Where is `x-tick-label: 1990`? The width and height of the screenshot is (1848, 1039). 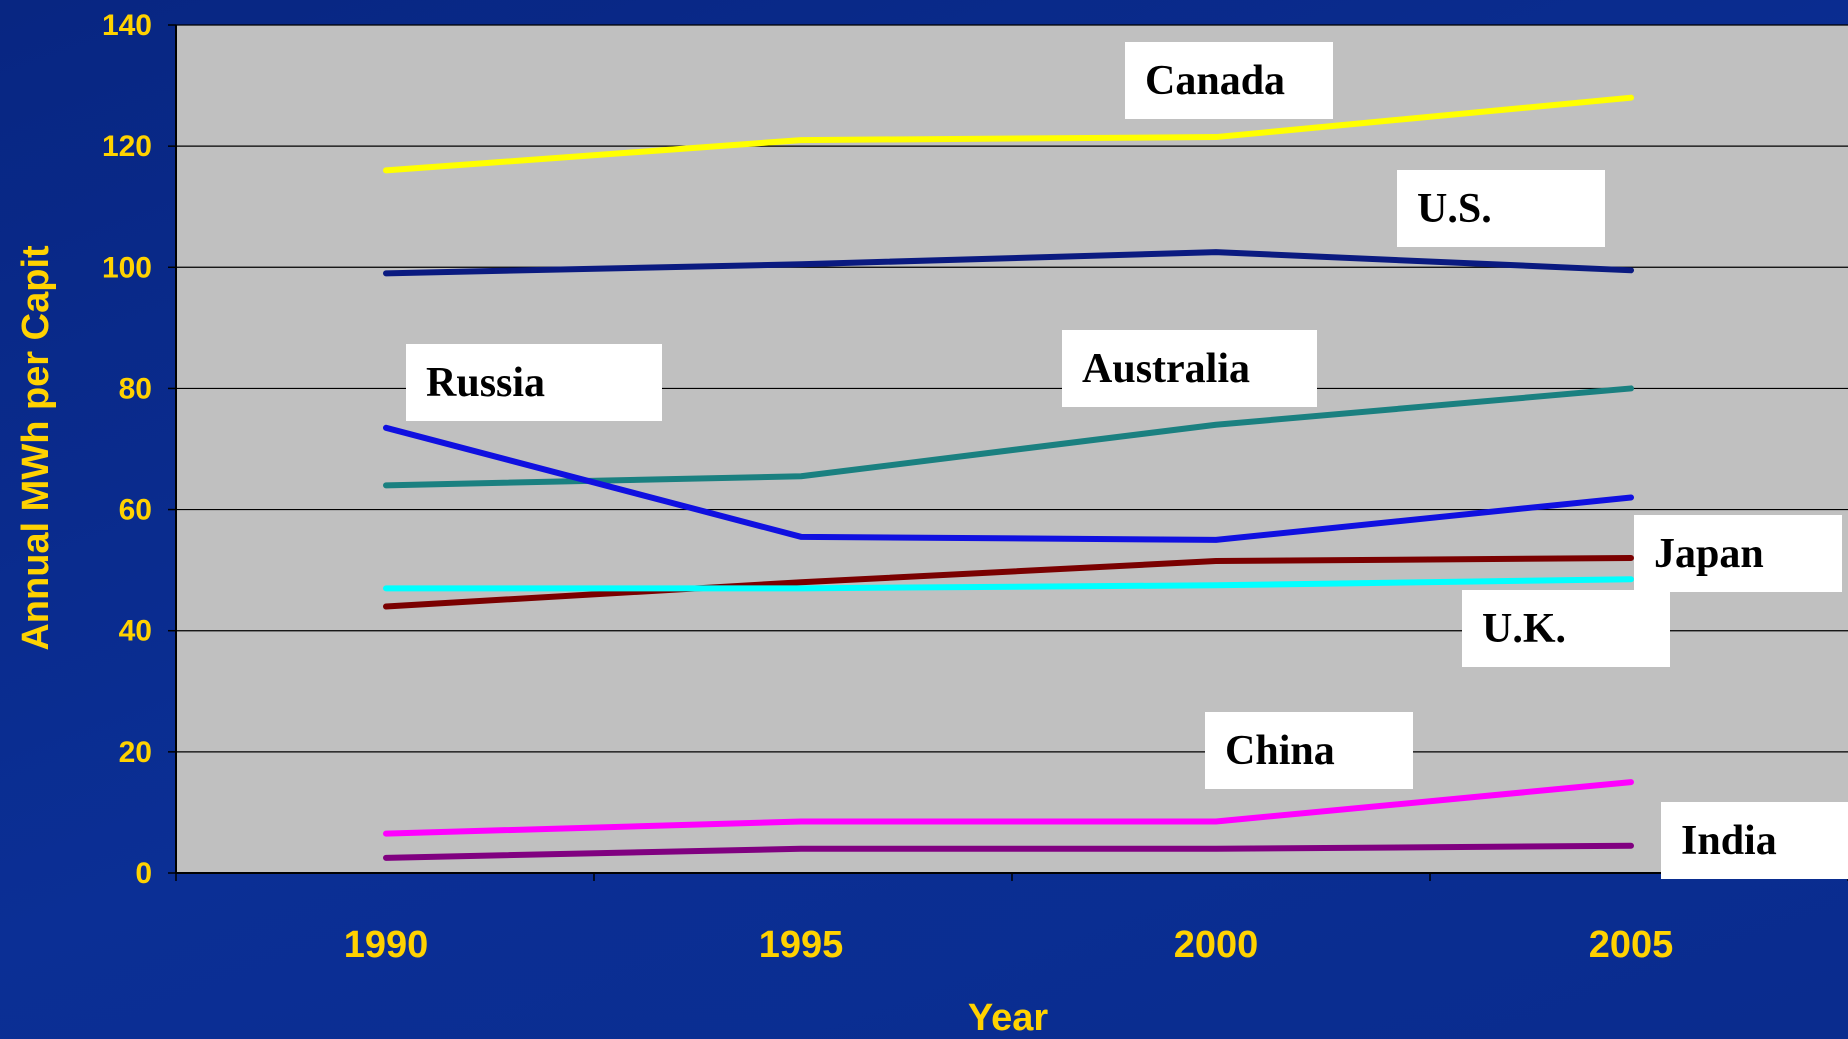
x-tick-label: 1990 is located at coordinates (386, 945).